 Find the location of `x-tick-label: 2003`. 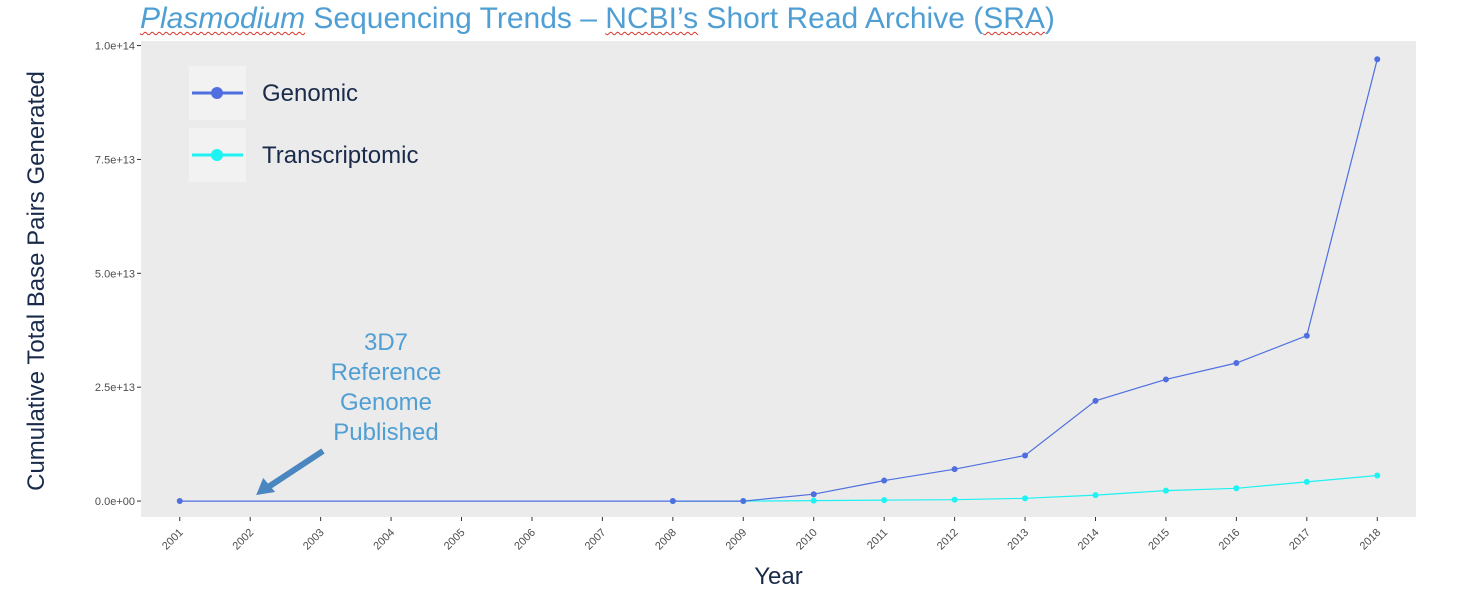

x-tick-label: 2003 is located at coordinates (314, 540).